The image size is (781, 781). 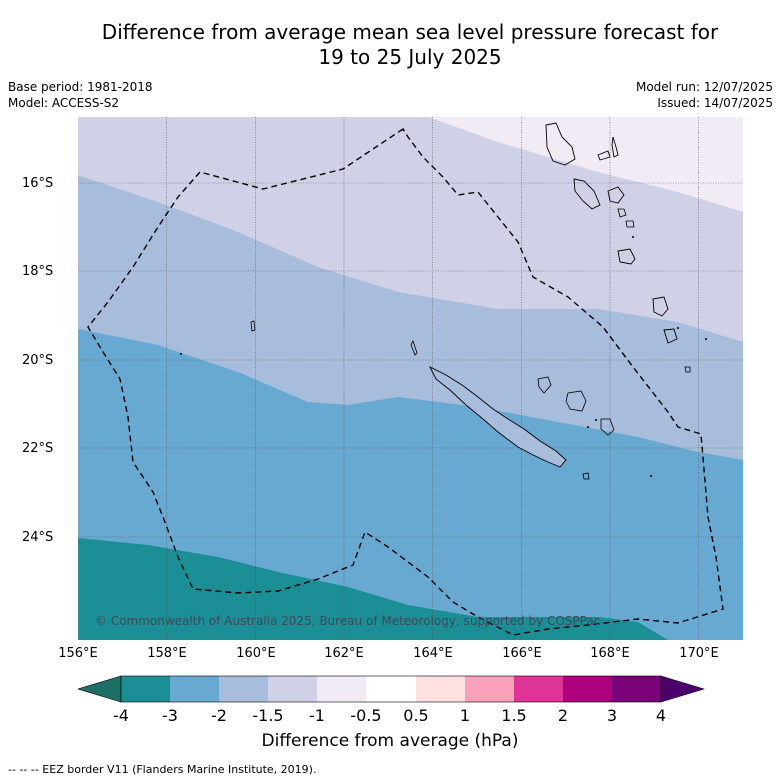 What do you see at coordinates (616, 195) in the screenshot?
I see `ambrym-island` at bounding box center [616, 195].